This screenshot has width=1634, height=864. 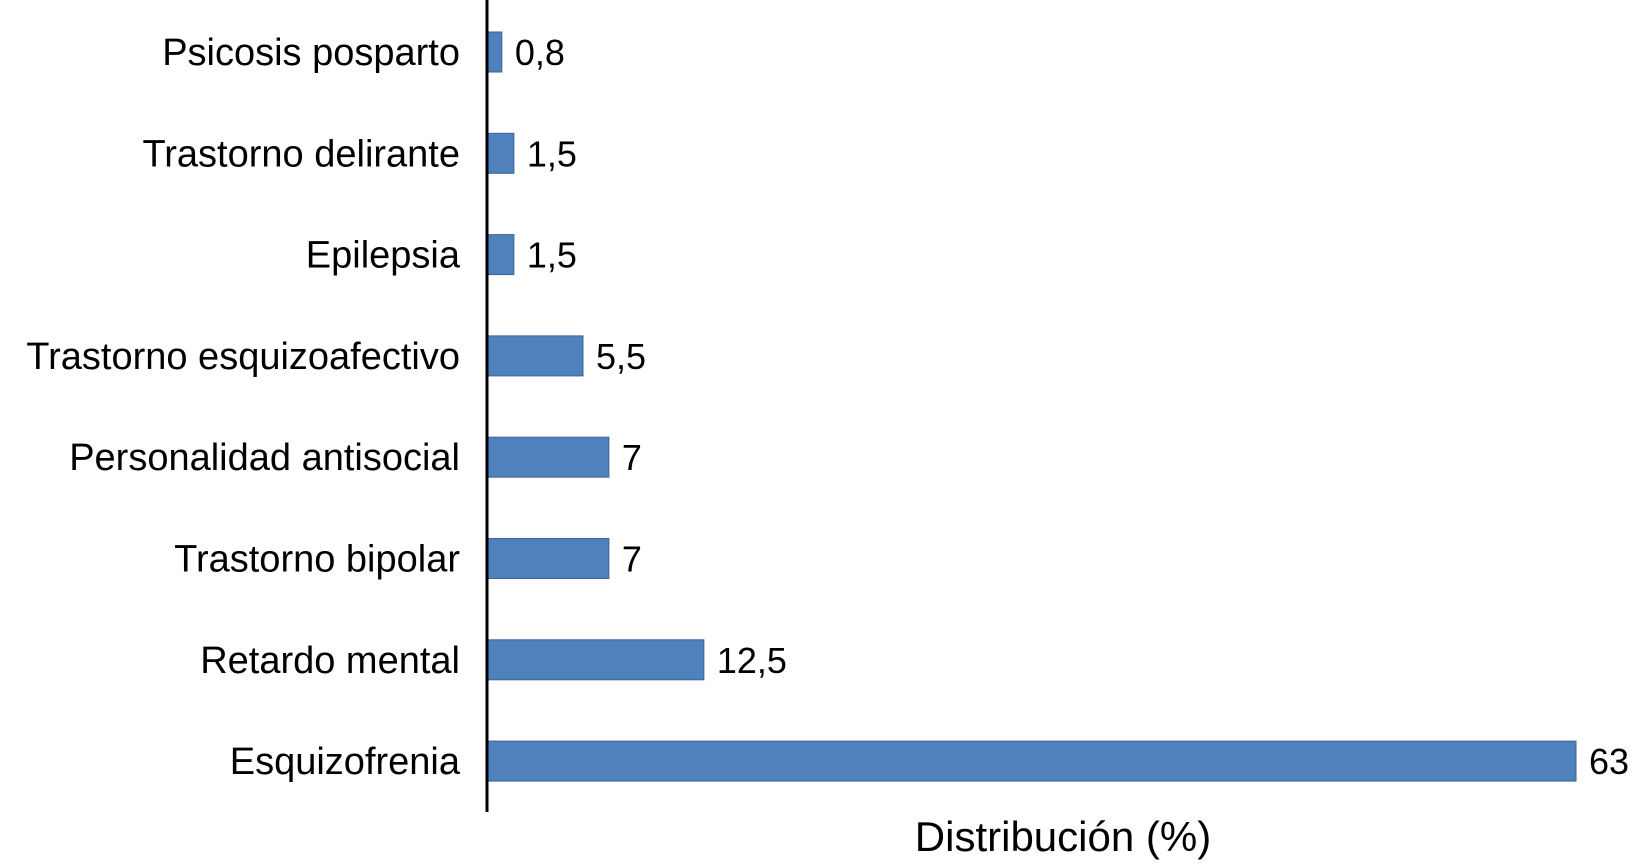 What do you see at coordinates (632, 457) in the screenshot?
I see `value-label-4: 7` at bounding box center [632, 457].